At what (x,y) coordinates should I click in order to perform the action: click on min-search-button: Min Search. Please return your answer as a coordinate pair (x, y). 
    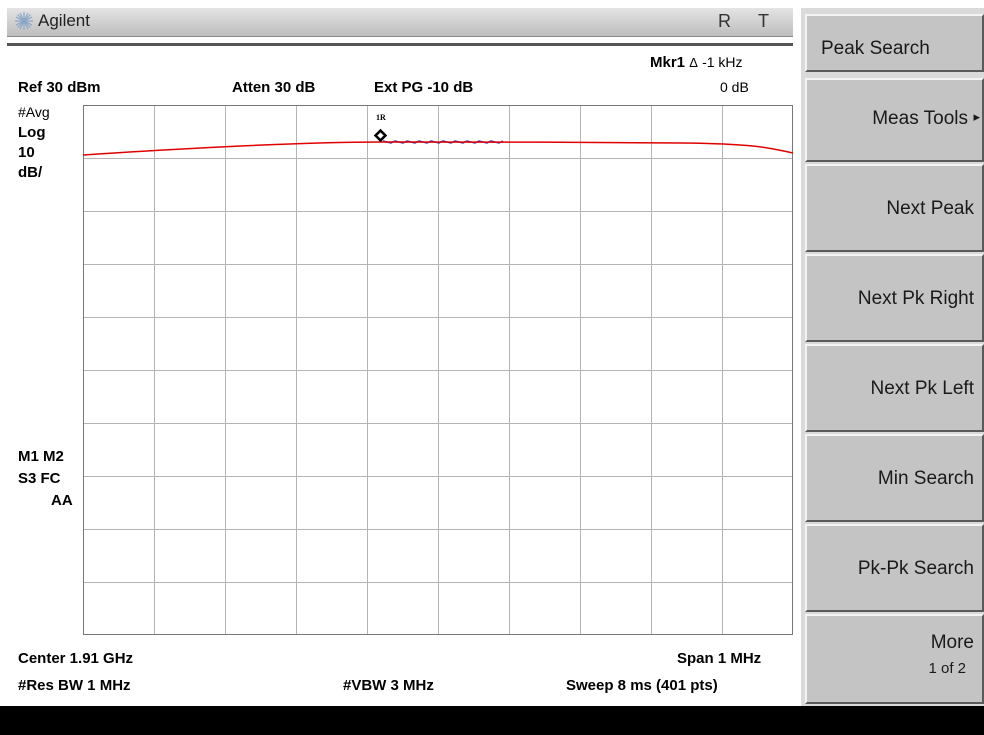
    Looking at the image, I should click on (894, 478).